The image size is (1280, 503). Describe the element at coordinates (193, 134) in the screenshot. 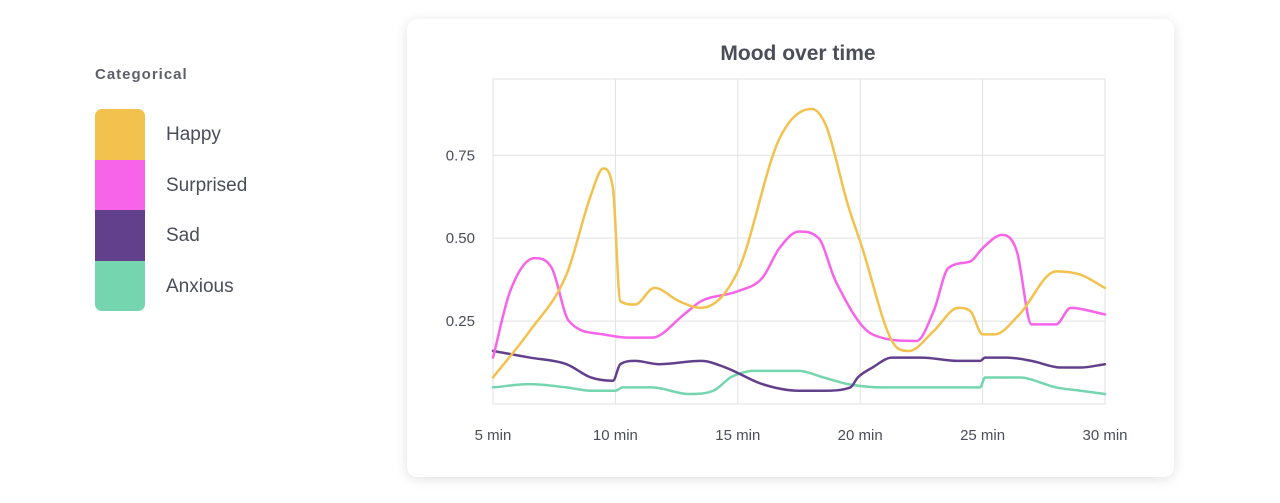

I see `legend-label-happy: Happy` at that location.